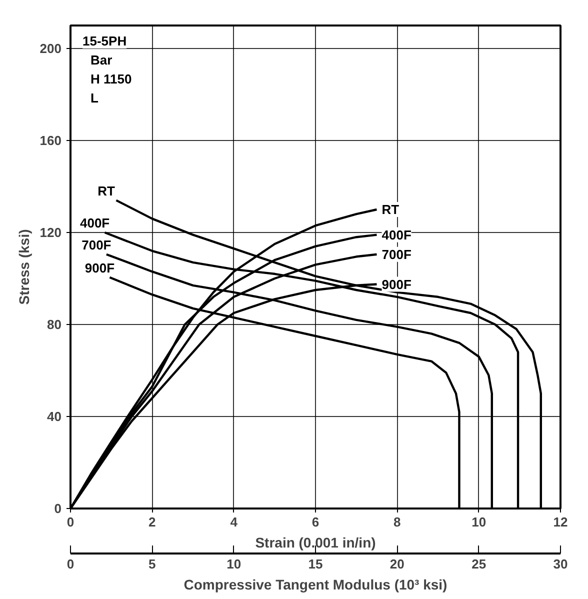  Describe the element at coordinates (397, 564) in the screenshot. I see `x2-tick-label: 20` at that location.